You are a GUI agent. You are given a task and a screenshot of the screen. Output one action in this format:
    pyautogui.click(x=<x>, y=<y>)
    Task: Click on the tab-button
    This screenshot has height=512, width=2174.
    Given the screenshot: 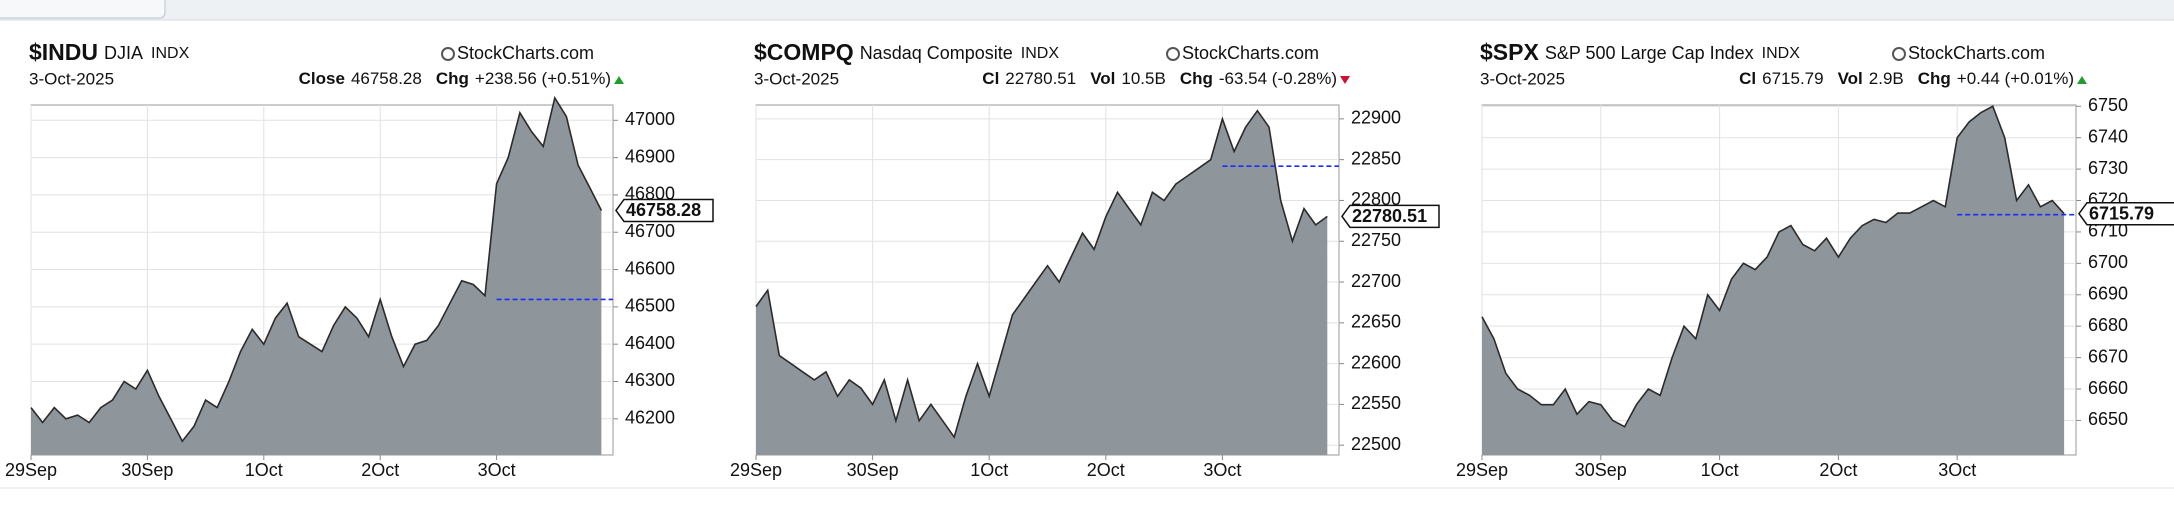 What is the action you would take?
    pyautogui.click(x=83, y=9)
    